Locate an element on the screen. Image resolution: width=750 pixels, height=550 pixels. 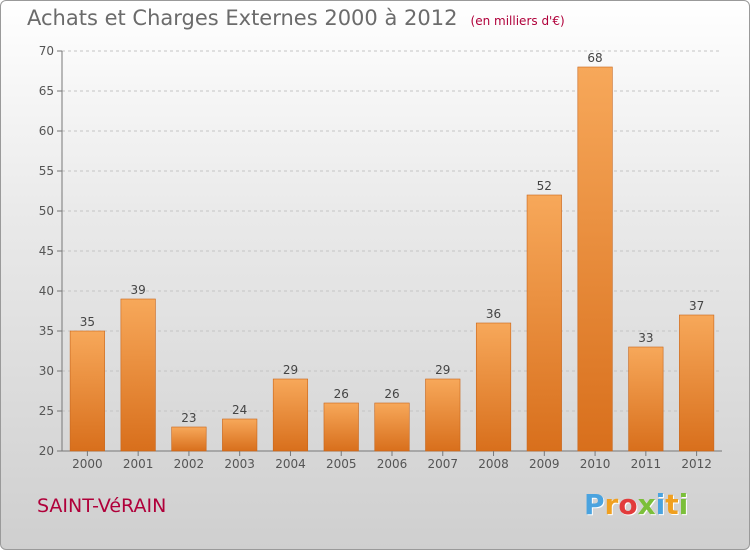
bar-value-label: 36 is located at coordinates (493, 314).